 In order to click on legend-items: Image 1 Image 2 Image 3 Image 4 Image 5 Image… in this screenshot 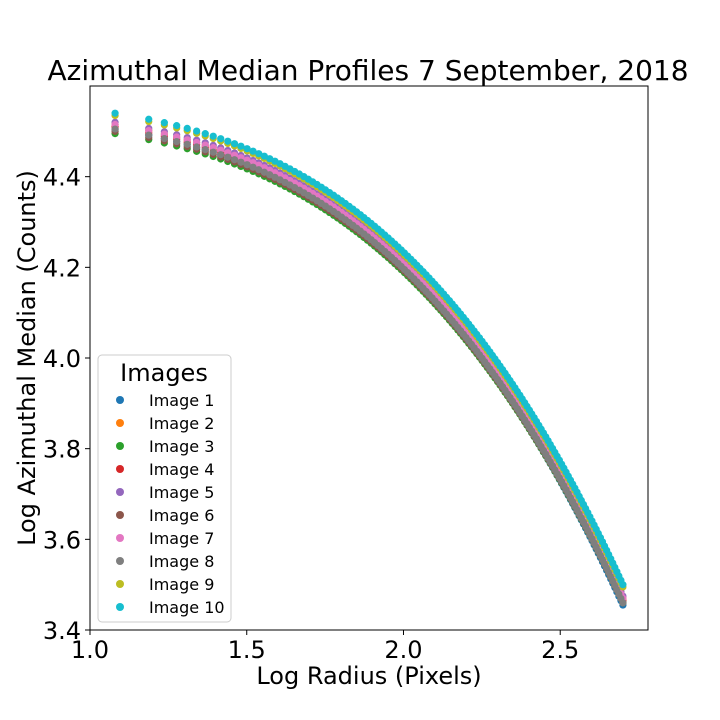, I will do `click(170, 504)`.